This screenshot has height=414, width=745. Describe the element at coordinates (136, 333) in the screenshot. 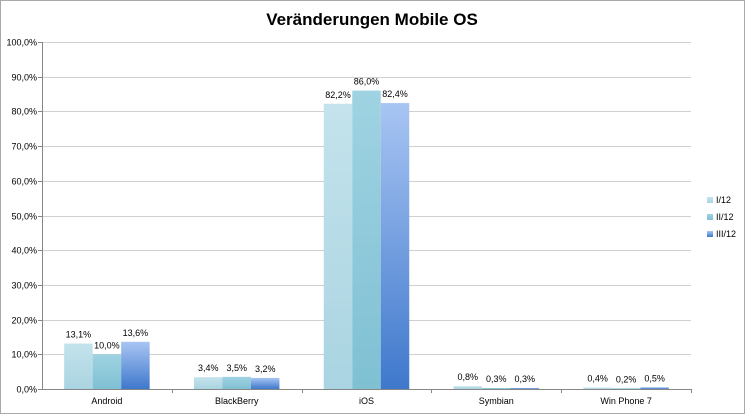

I see `data-label: 13,6%` at that location.